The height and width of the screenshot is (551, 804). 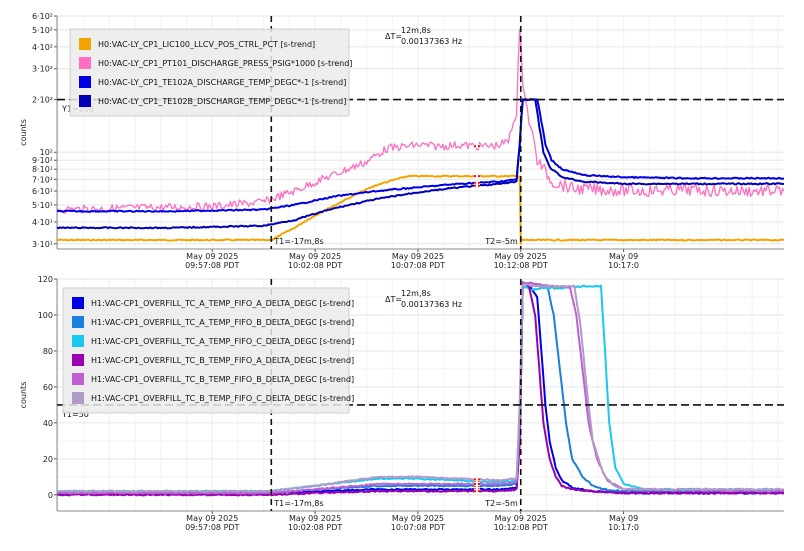 What do you see at coordinates (75, 414) in the screenshot?
I see `y1-cursor-label: Y1=50` at bounding box center [75, 414].